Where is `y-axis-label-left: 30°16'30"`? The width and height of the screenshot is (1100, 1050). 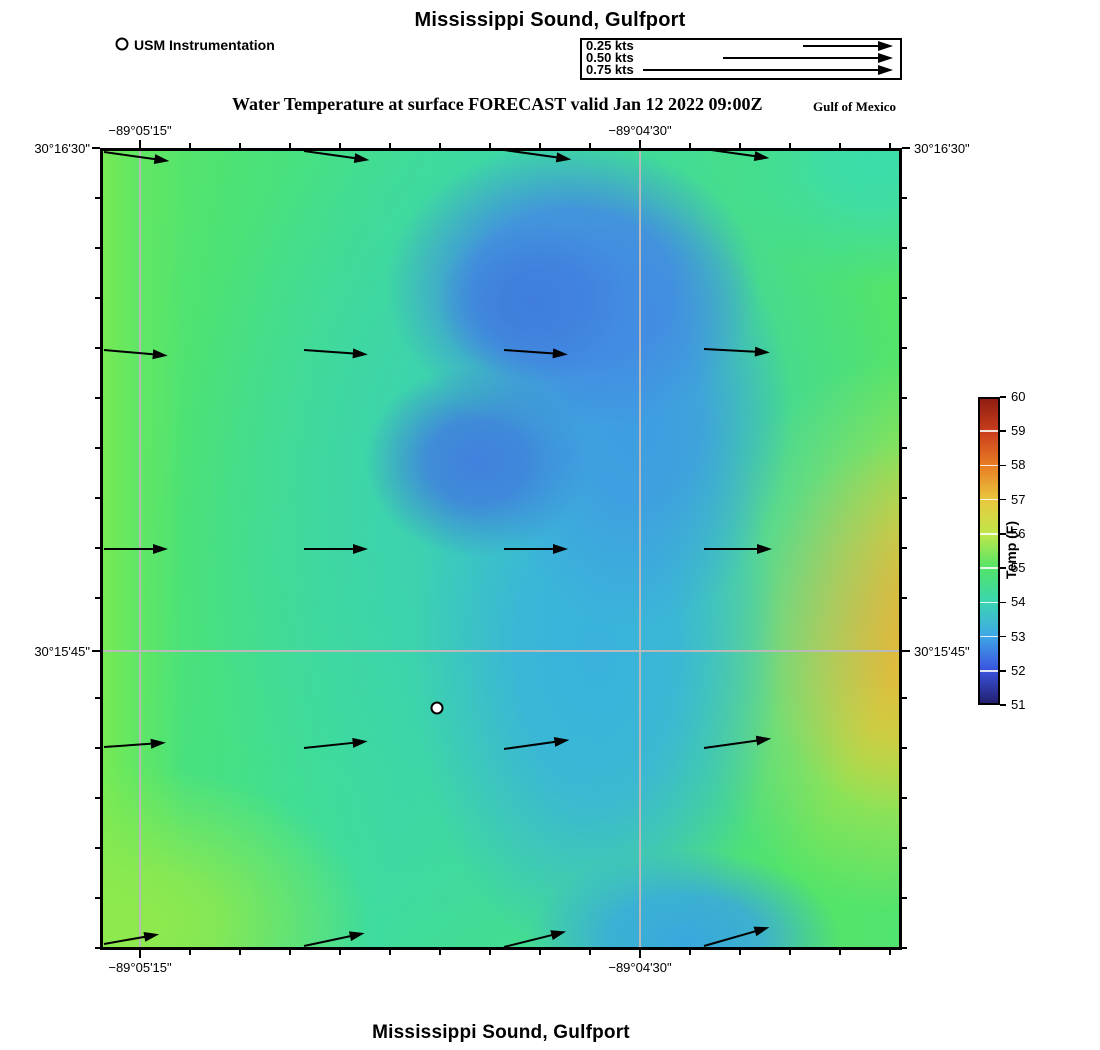
y-axis-label-left: 30°16'30" is located at coordinates (62, 148).